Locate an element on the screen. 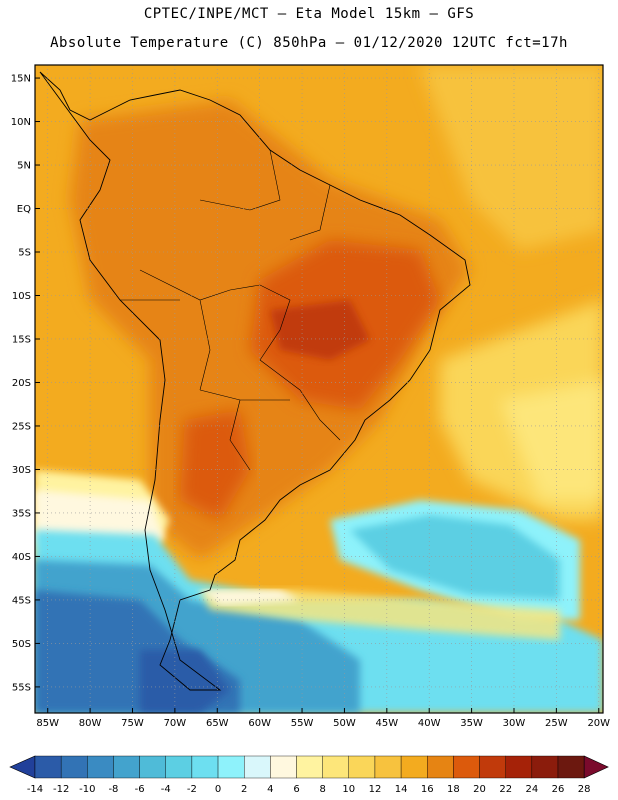  colorbar-label: 18 is located at coordinates (453, 789).